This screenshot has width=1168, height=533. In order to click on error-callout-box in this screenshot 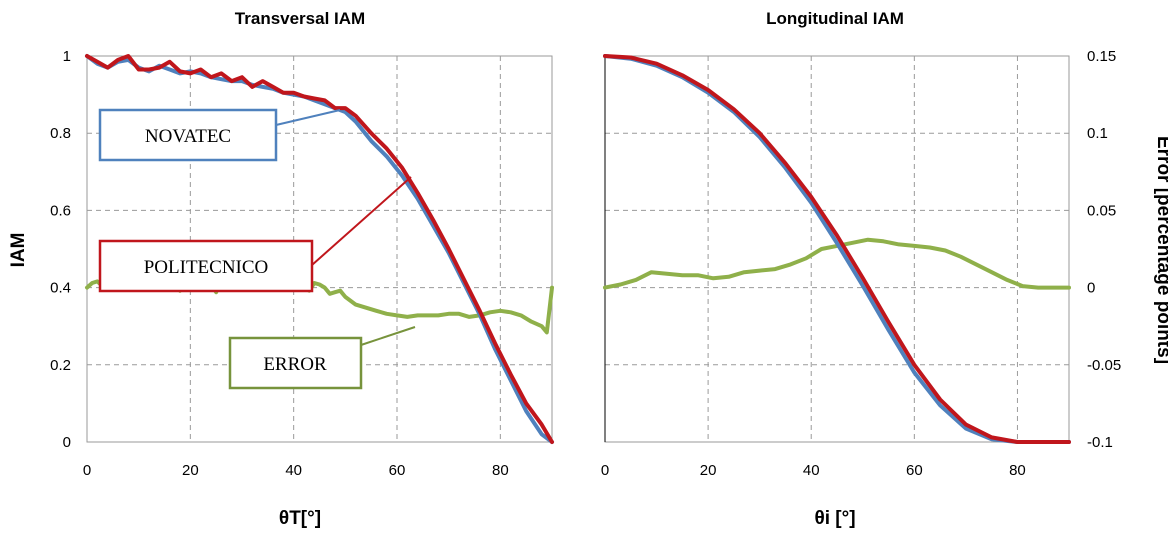, I will do `click(295, 363)`.